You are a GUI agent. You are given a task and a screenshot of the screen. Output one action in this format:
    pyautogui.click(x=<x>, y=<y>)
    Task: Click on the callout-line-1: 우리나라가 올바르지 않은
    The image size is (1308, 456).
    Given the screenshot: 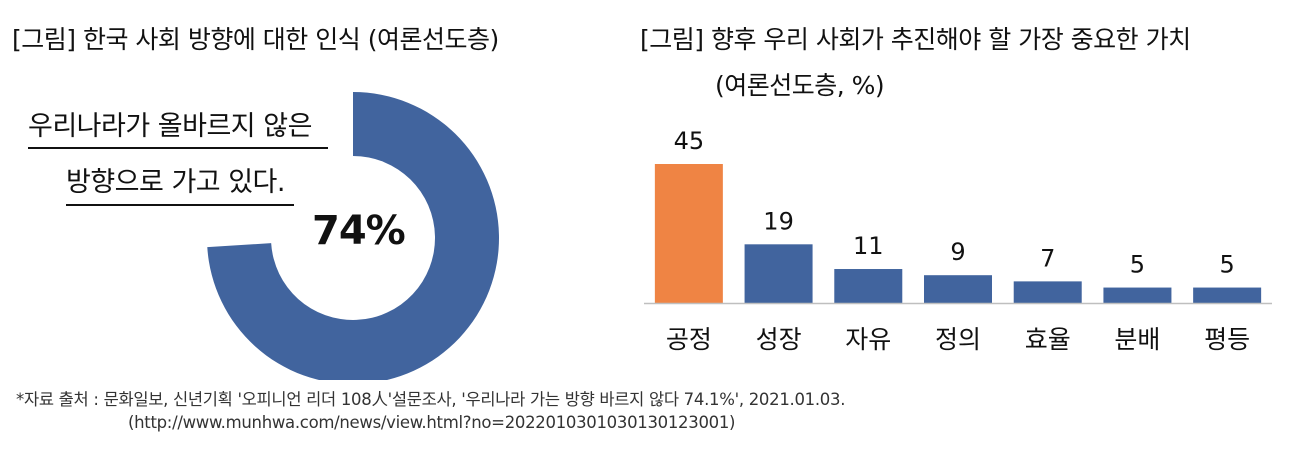 What is the action you would take?
    pyautogui.click(x=170, y=123)
    